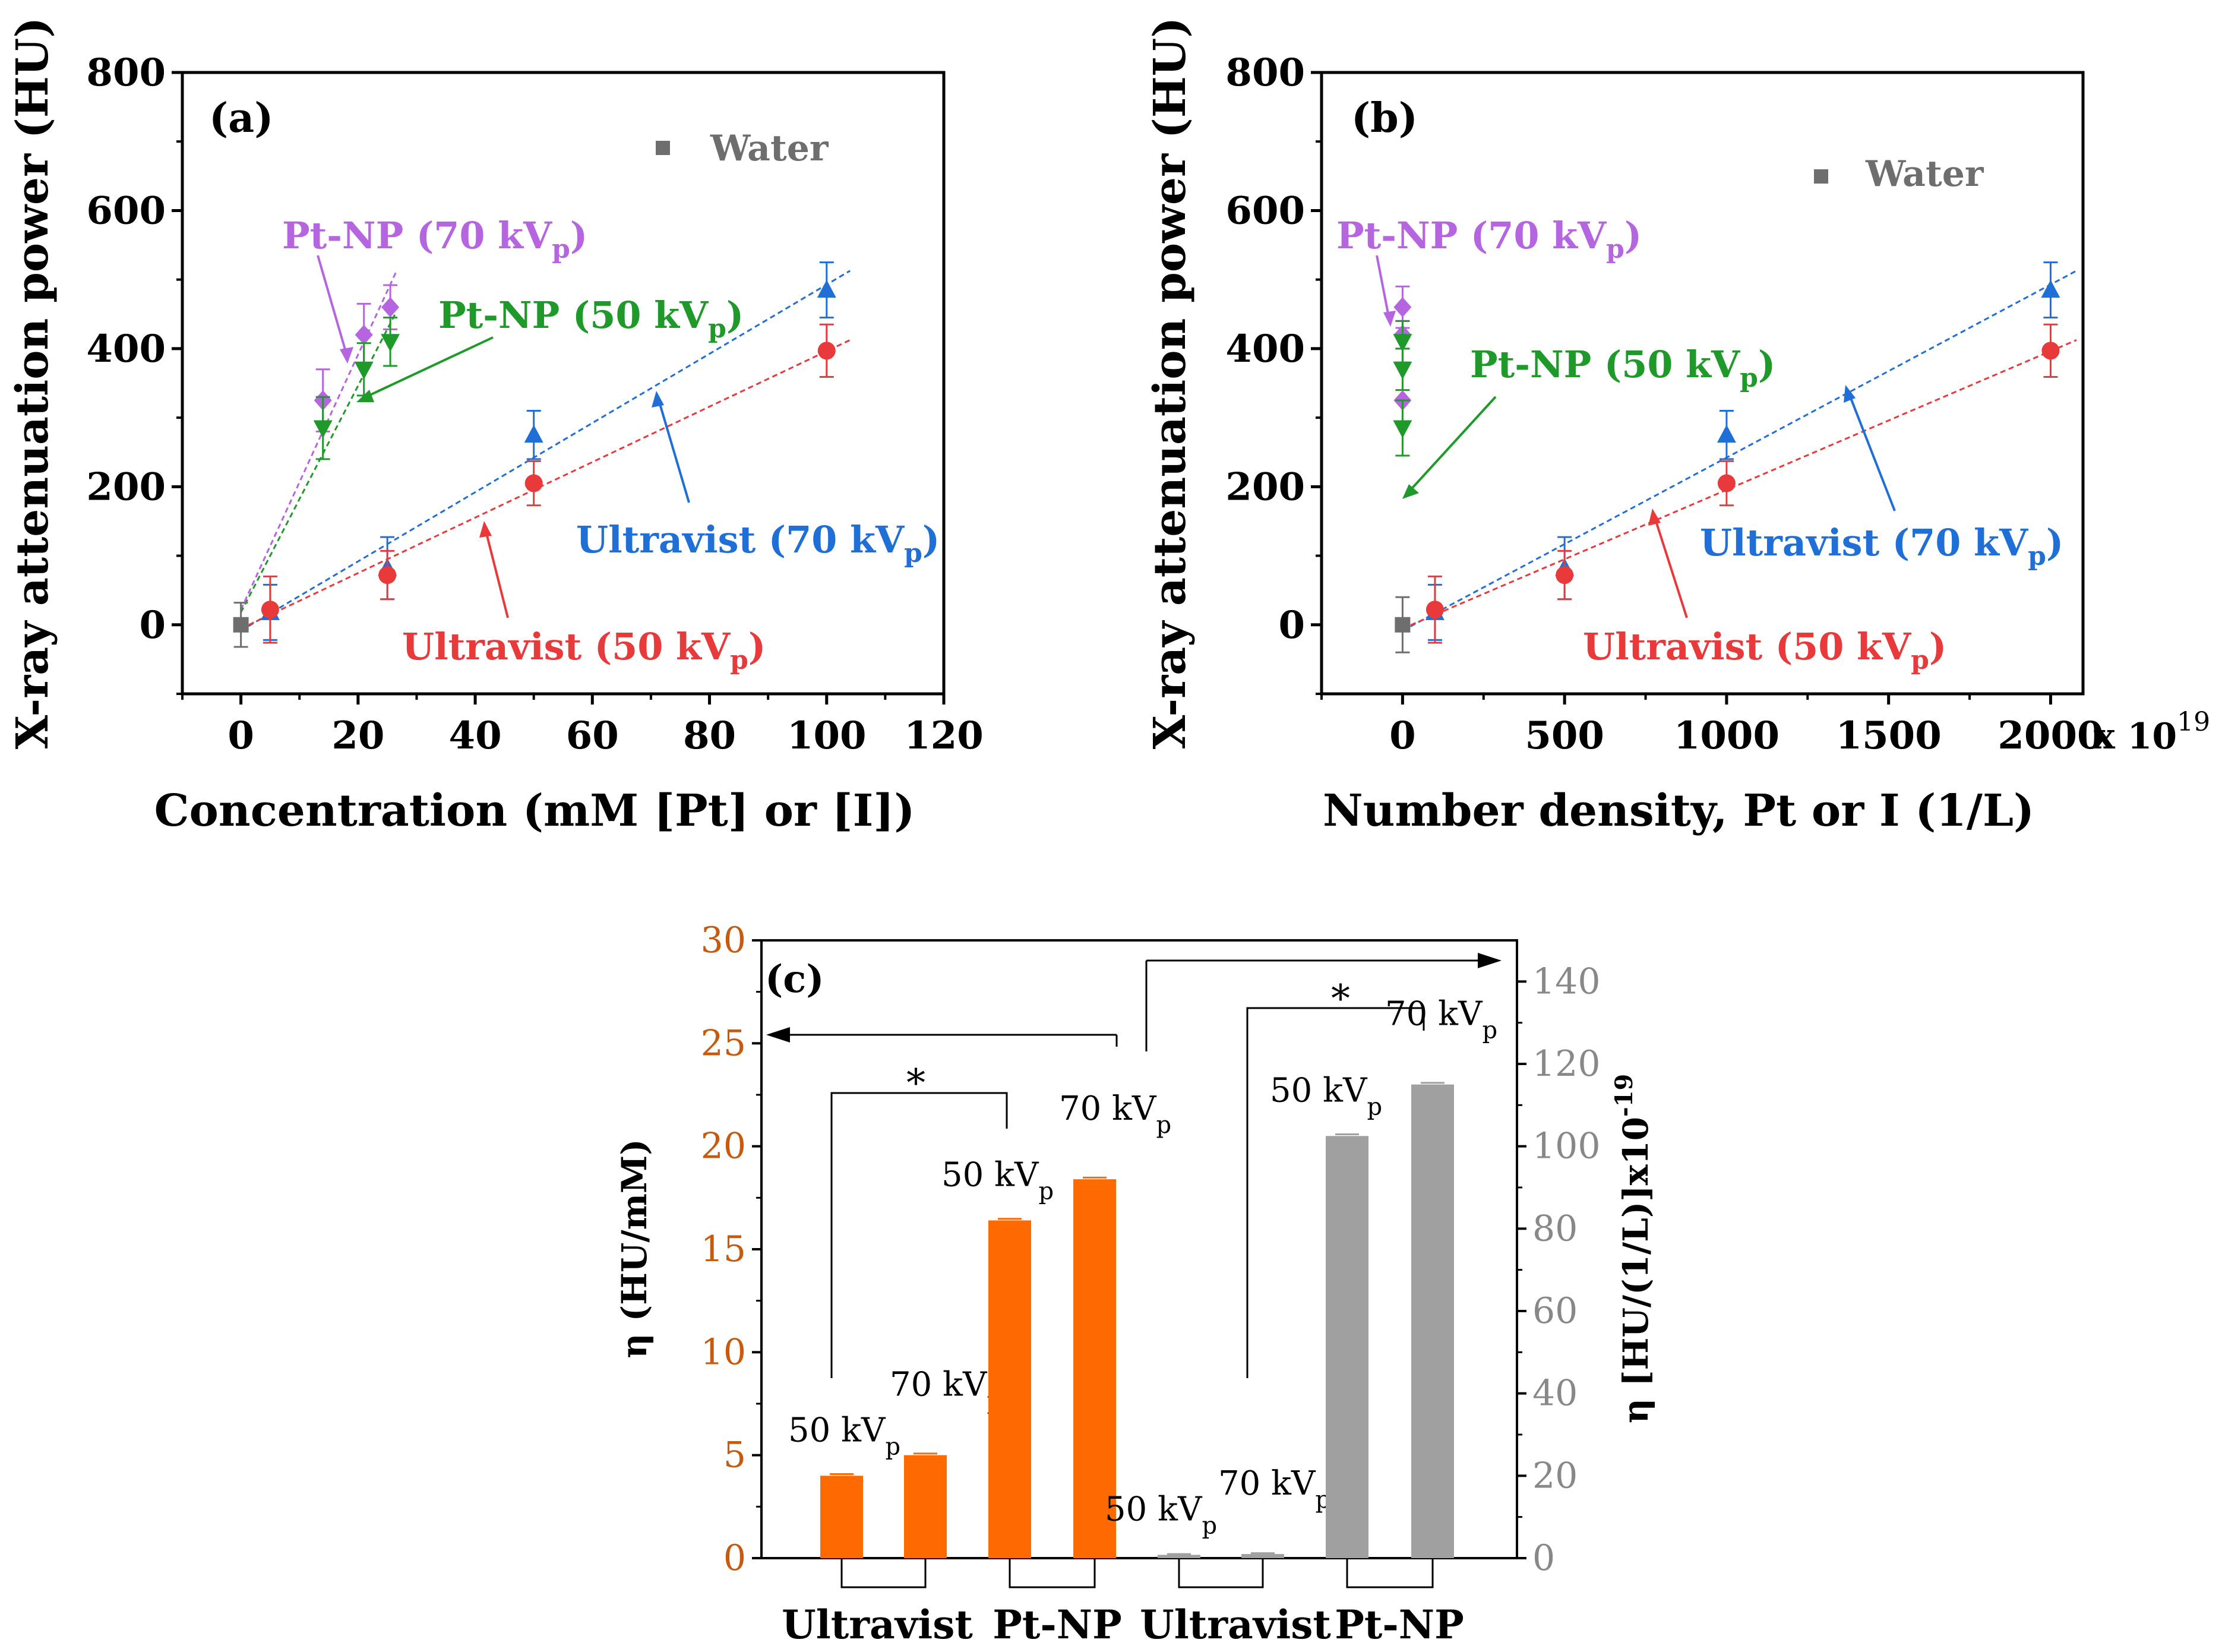 The height and width of the screenshot is (1652, 2222). Describe the element at coordinates (1559, 1270) in the screenshot. I see `c-y-ticks-right: 0 20 40 60 80 100 120 140` at that location.